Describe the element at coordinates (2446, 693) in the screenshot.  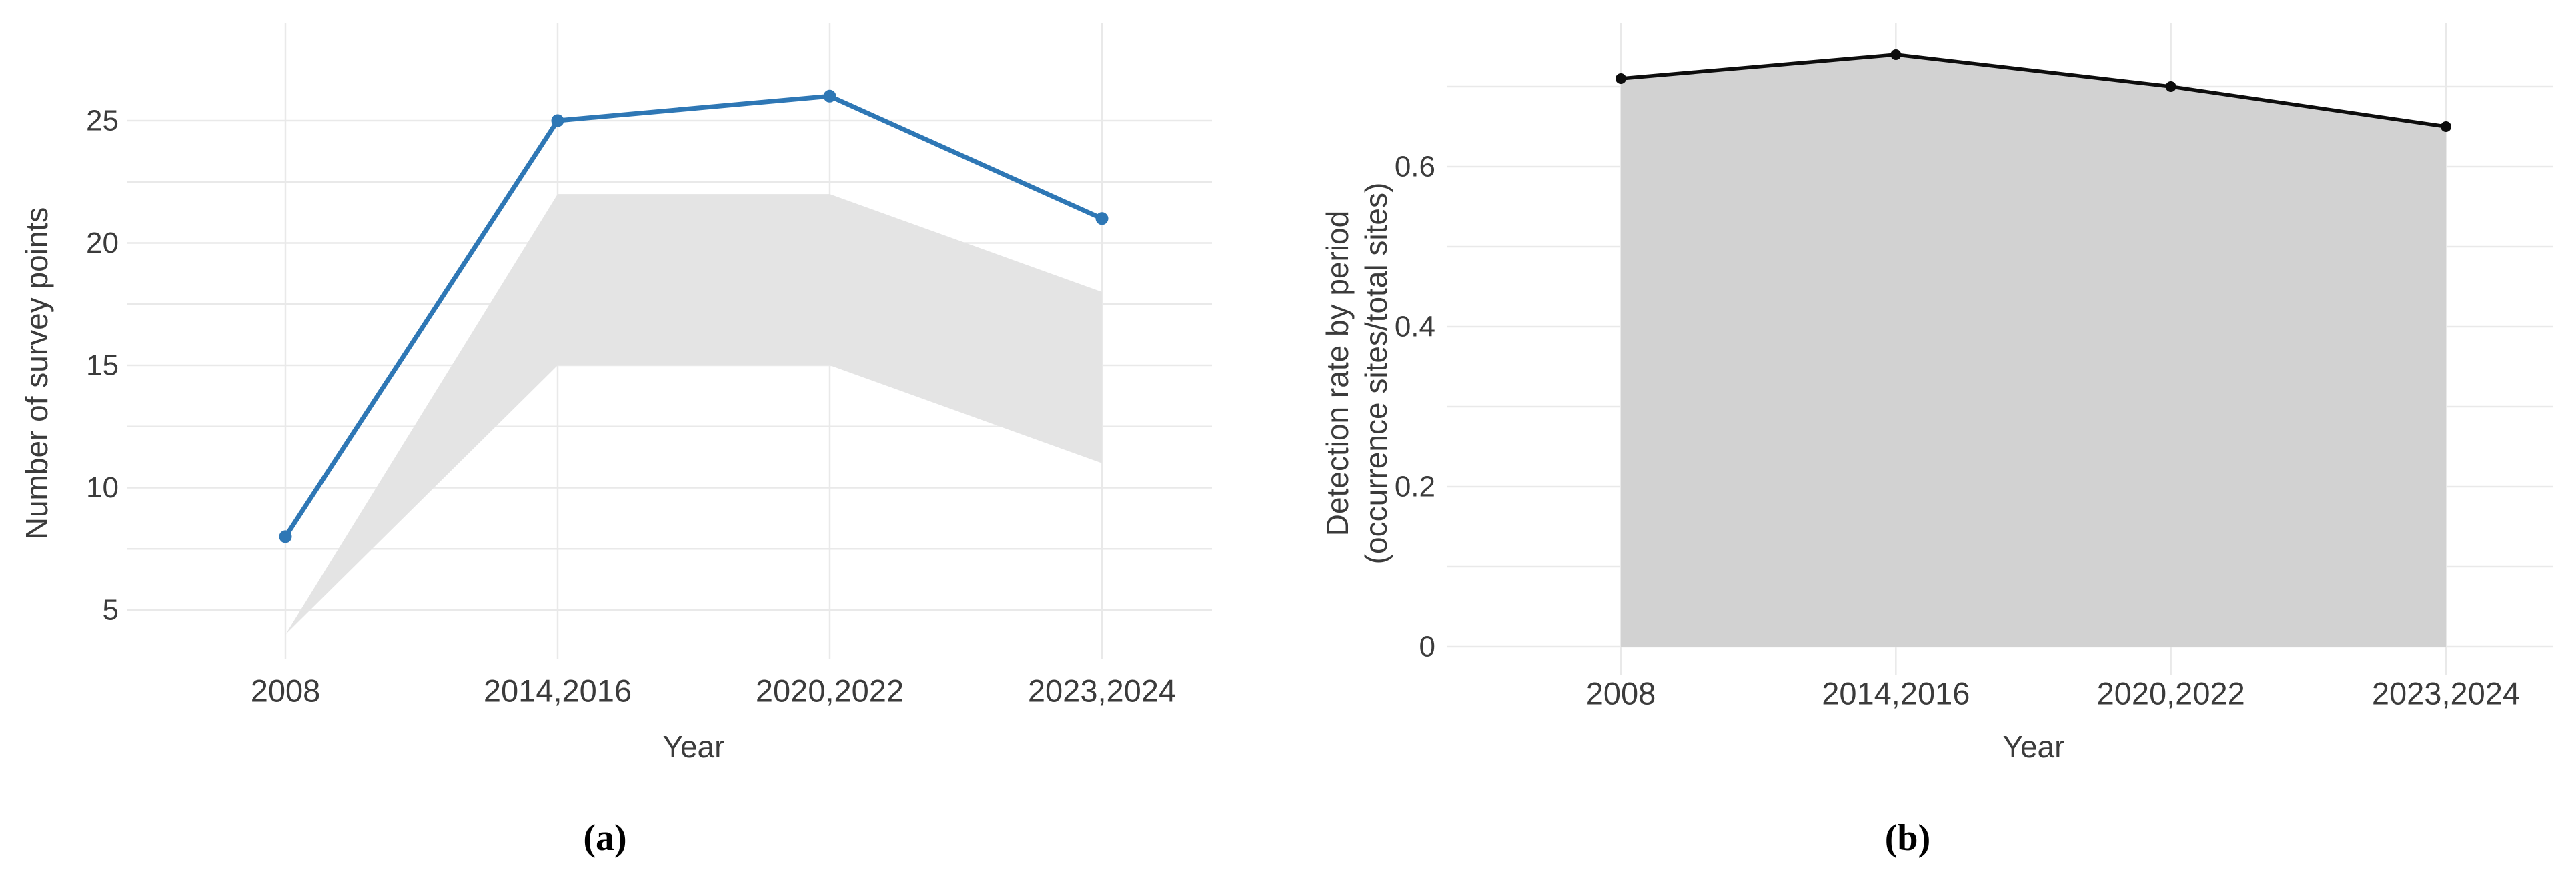
I see `panel-b-x-tick-label: 2023,2024` at that location.